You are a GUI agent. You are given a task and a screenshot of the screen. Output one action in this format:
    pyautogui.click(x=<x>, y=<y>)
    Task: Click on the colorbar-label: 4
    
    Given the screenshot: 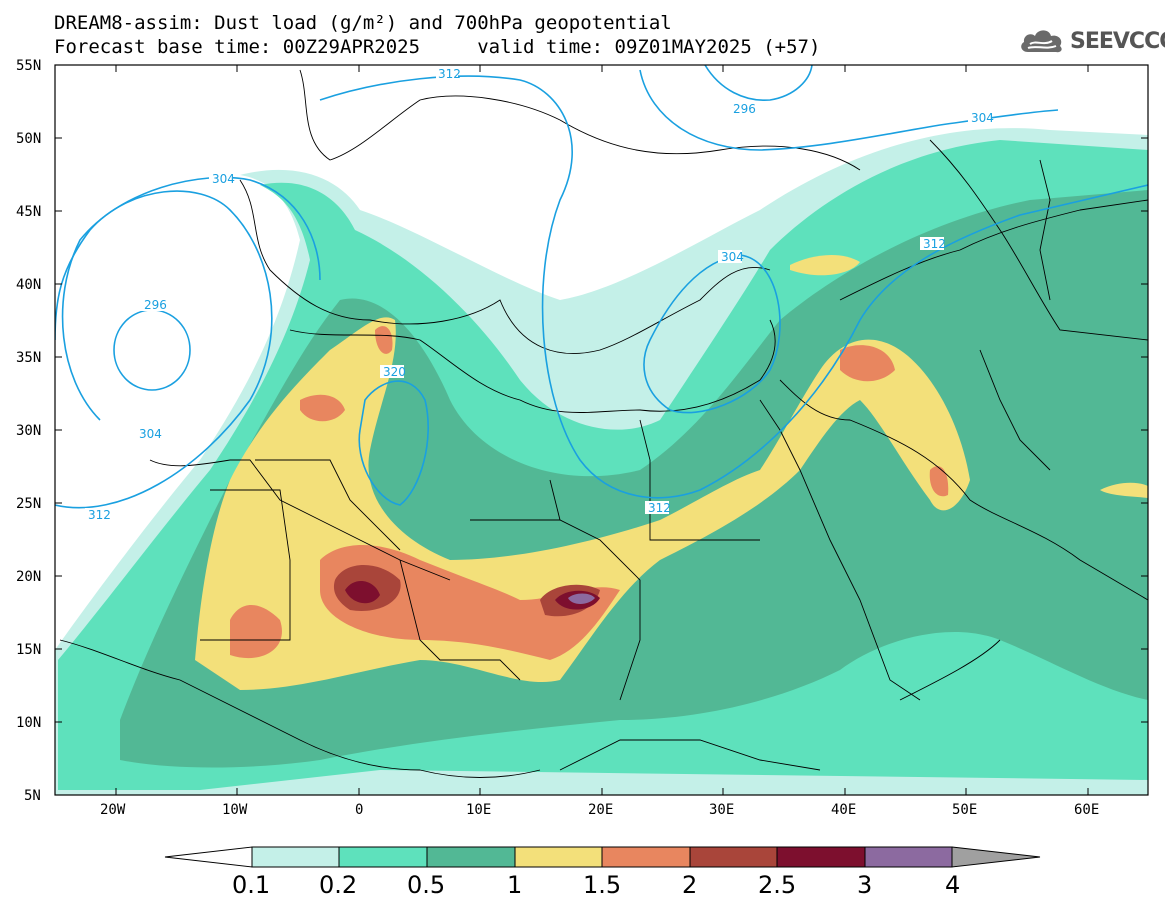 What is the action you would take?
    pyautogui.click(x=952, y=885)
    